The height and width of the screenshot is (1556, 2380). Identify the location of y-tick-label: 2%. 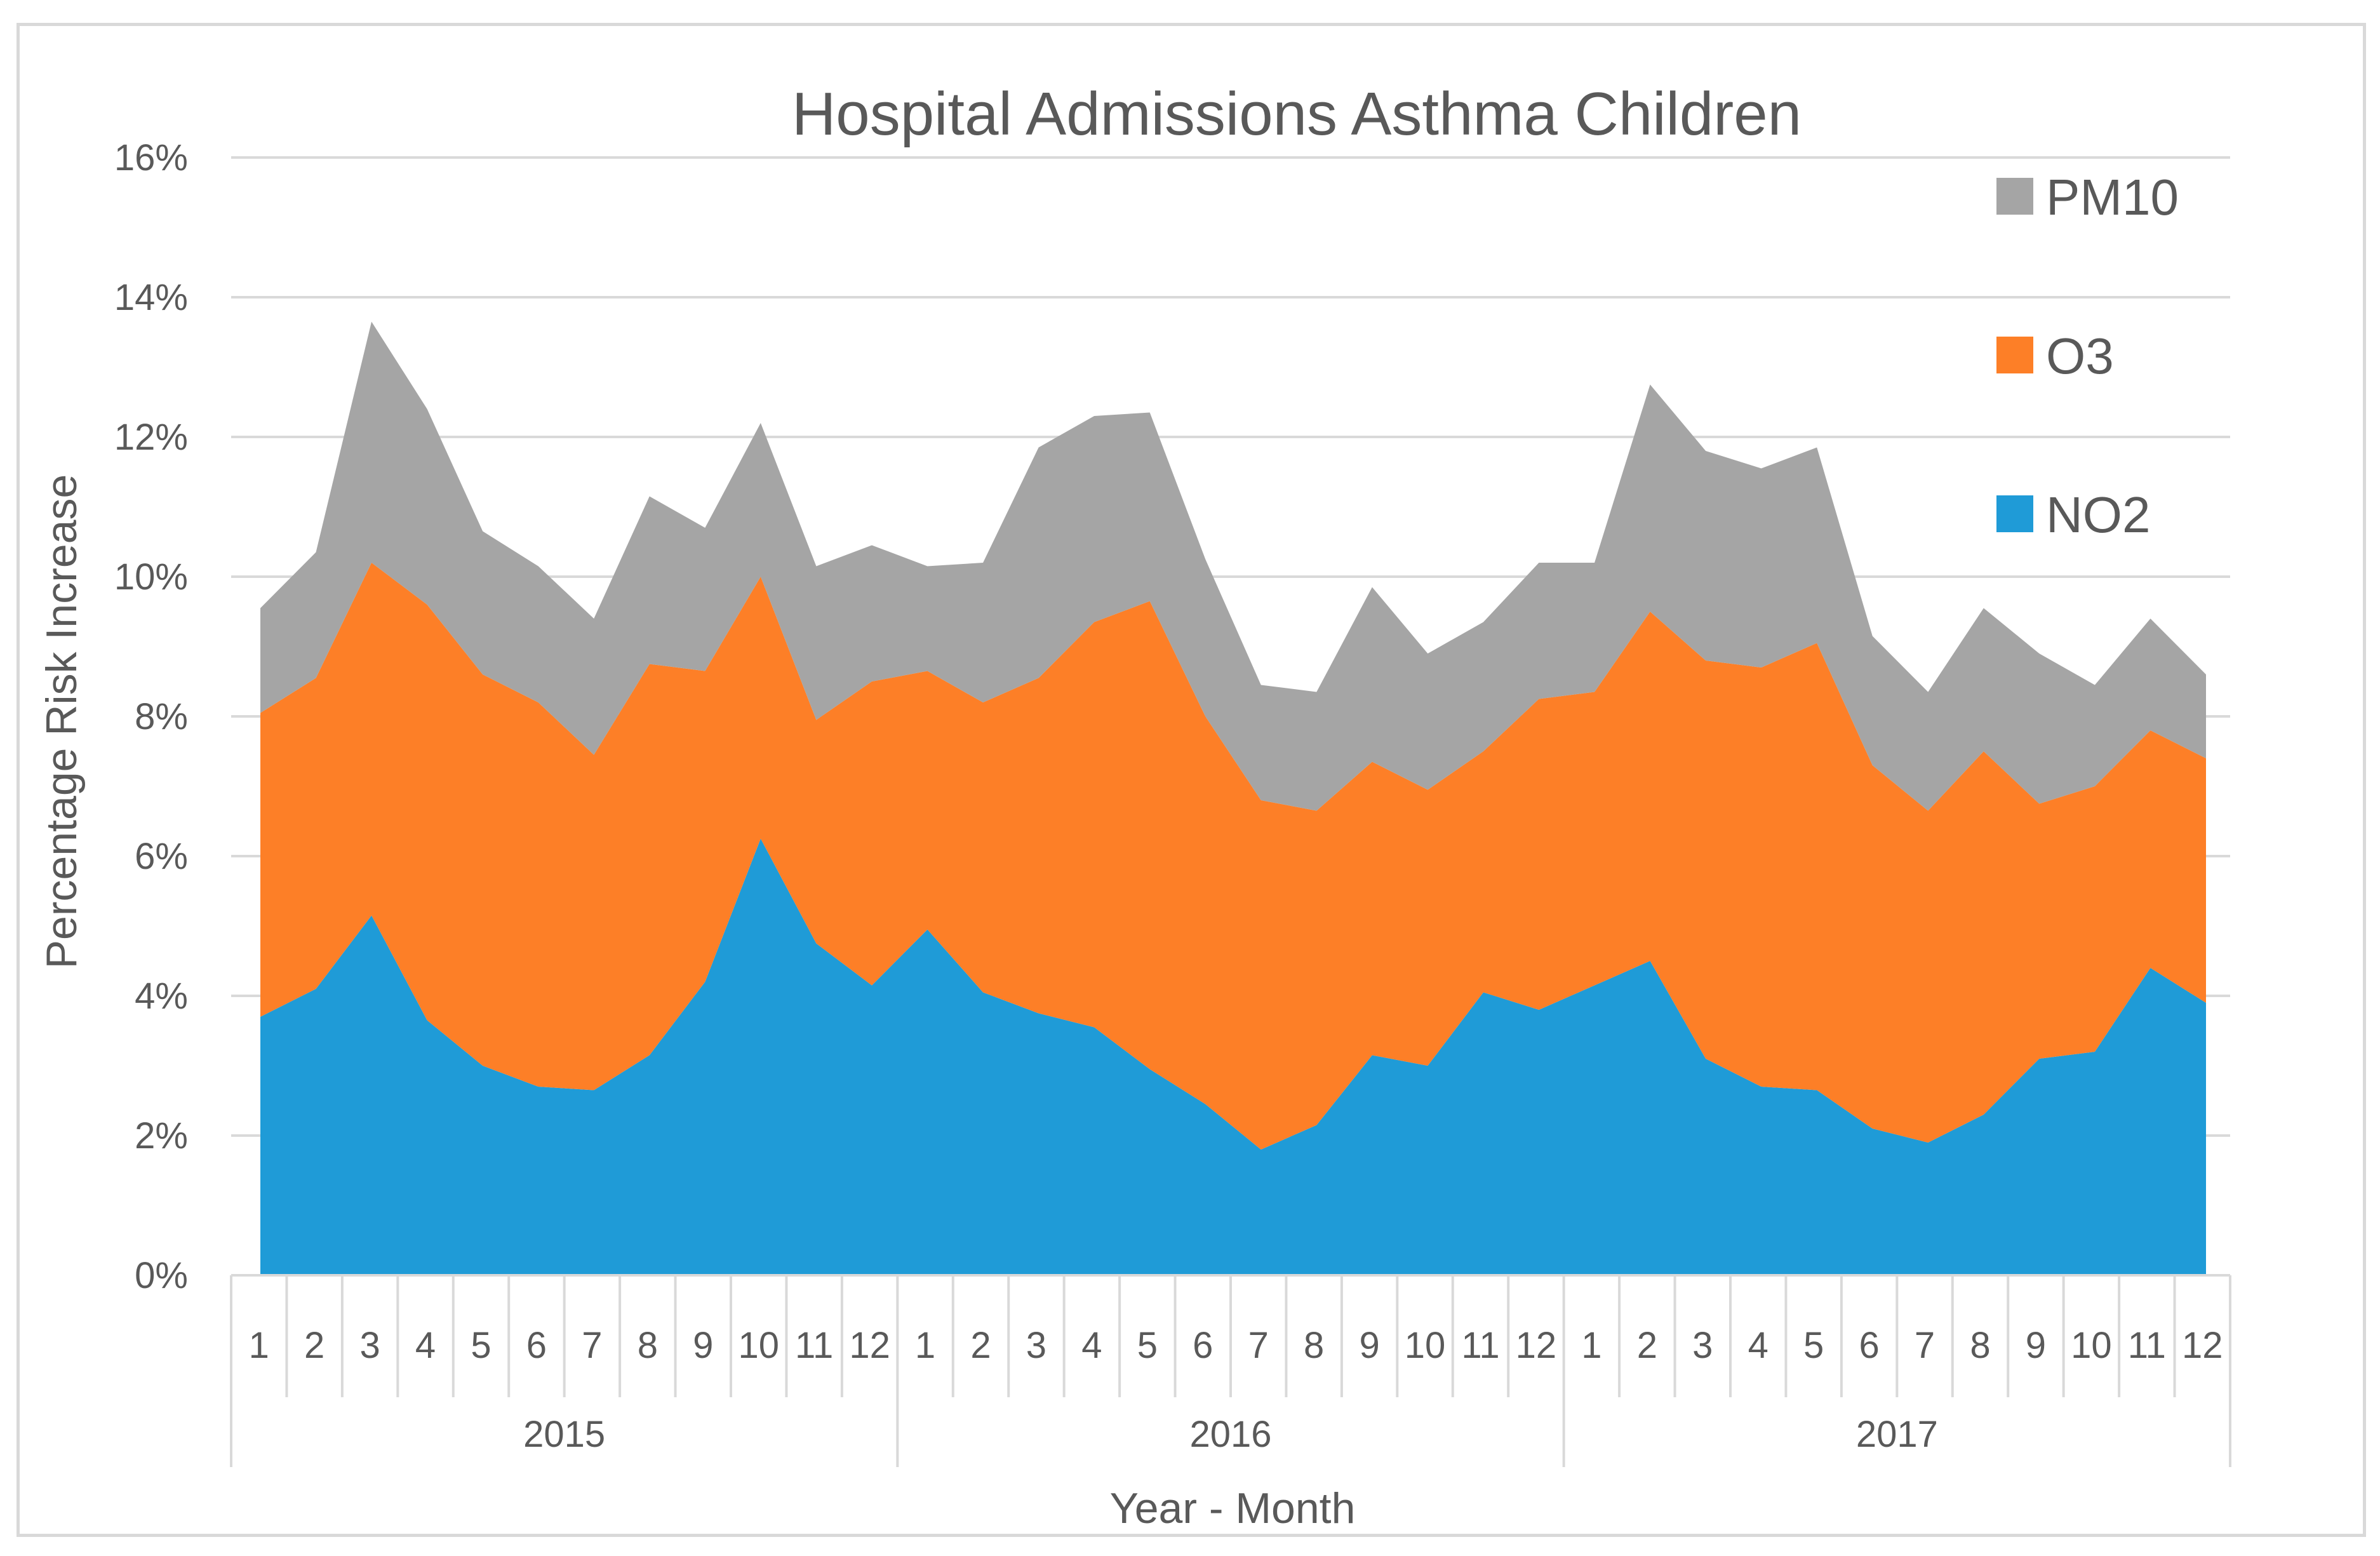
(161, 1136).